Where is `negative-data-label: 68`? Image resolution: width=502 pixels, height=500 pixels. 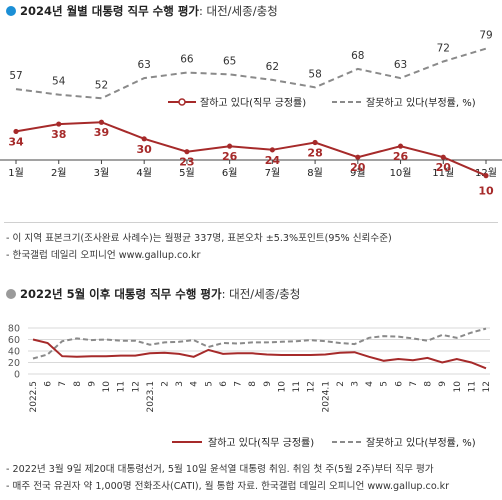
negative-data-label: 68 is located at coordinates (357, 56).